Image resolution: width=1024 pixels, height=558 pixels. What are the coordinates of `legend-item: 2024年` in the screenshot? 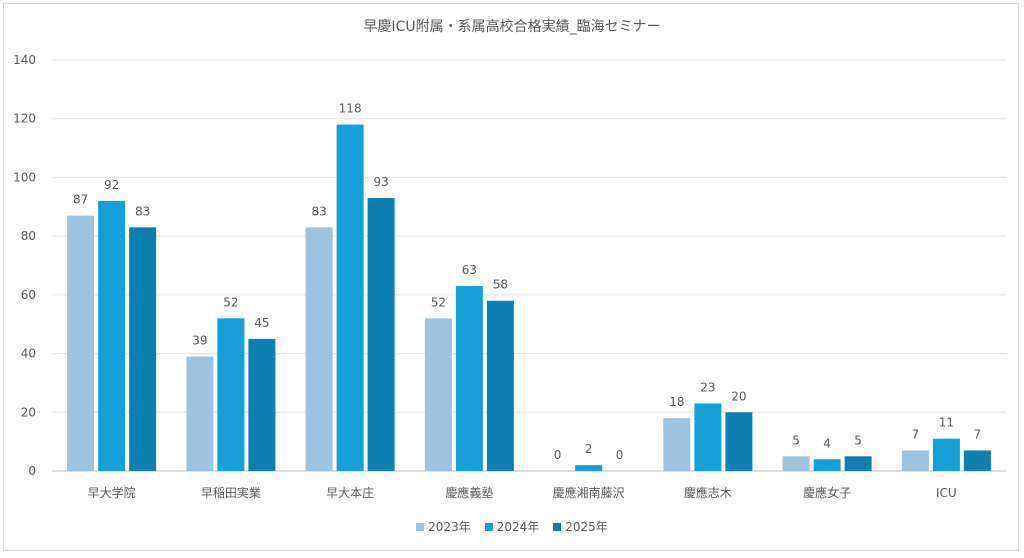 It's located at (512, 526).